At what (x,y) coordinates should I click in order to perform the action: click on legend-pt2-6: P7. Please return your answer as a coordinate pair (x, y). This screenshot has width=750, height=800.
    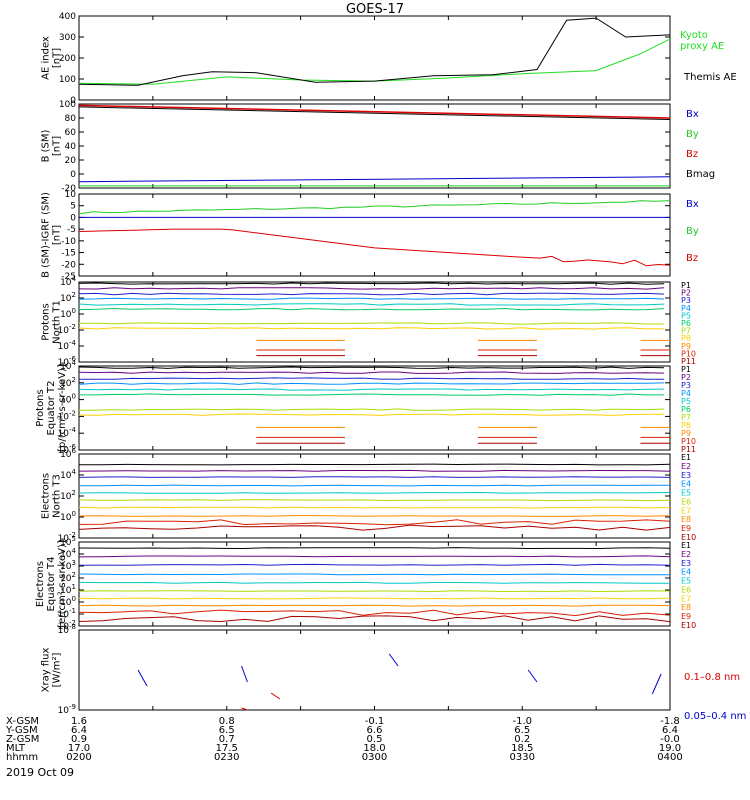
    Looking at the image, I should click on (686, 417).